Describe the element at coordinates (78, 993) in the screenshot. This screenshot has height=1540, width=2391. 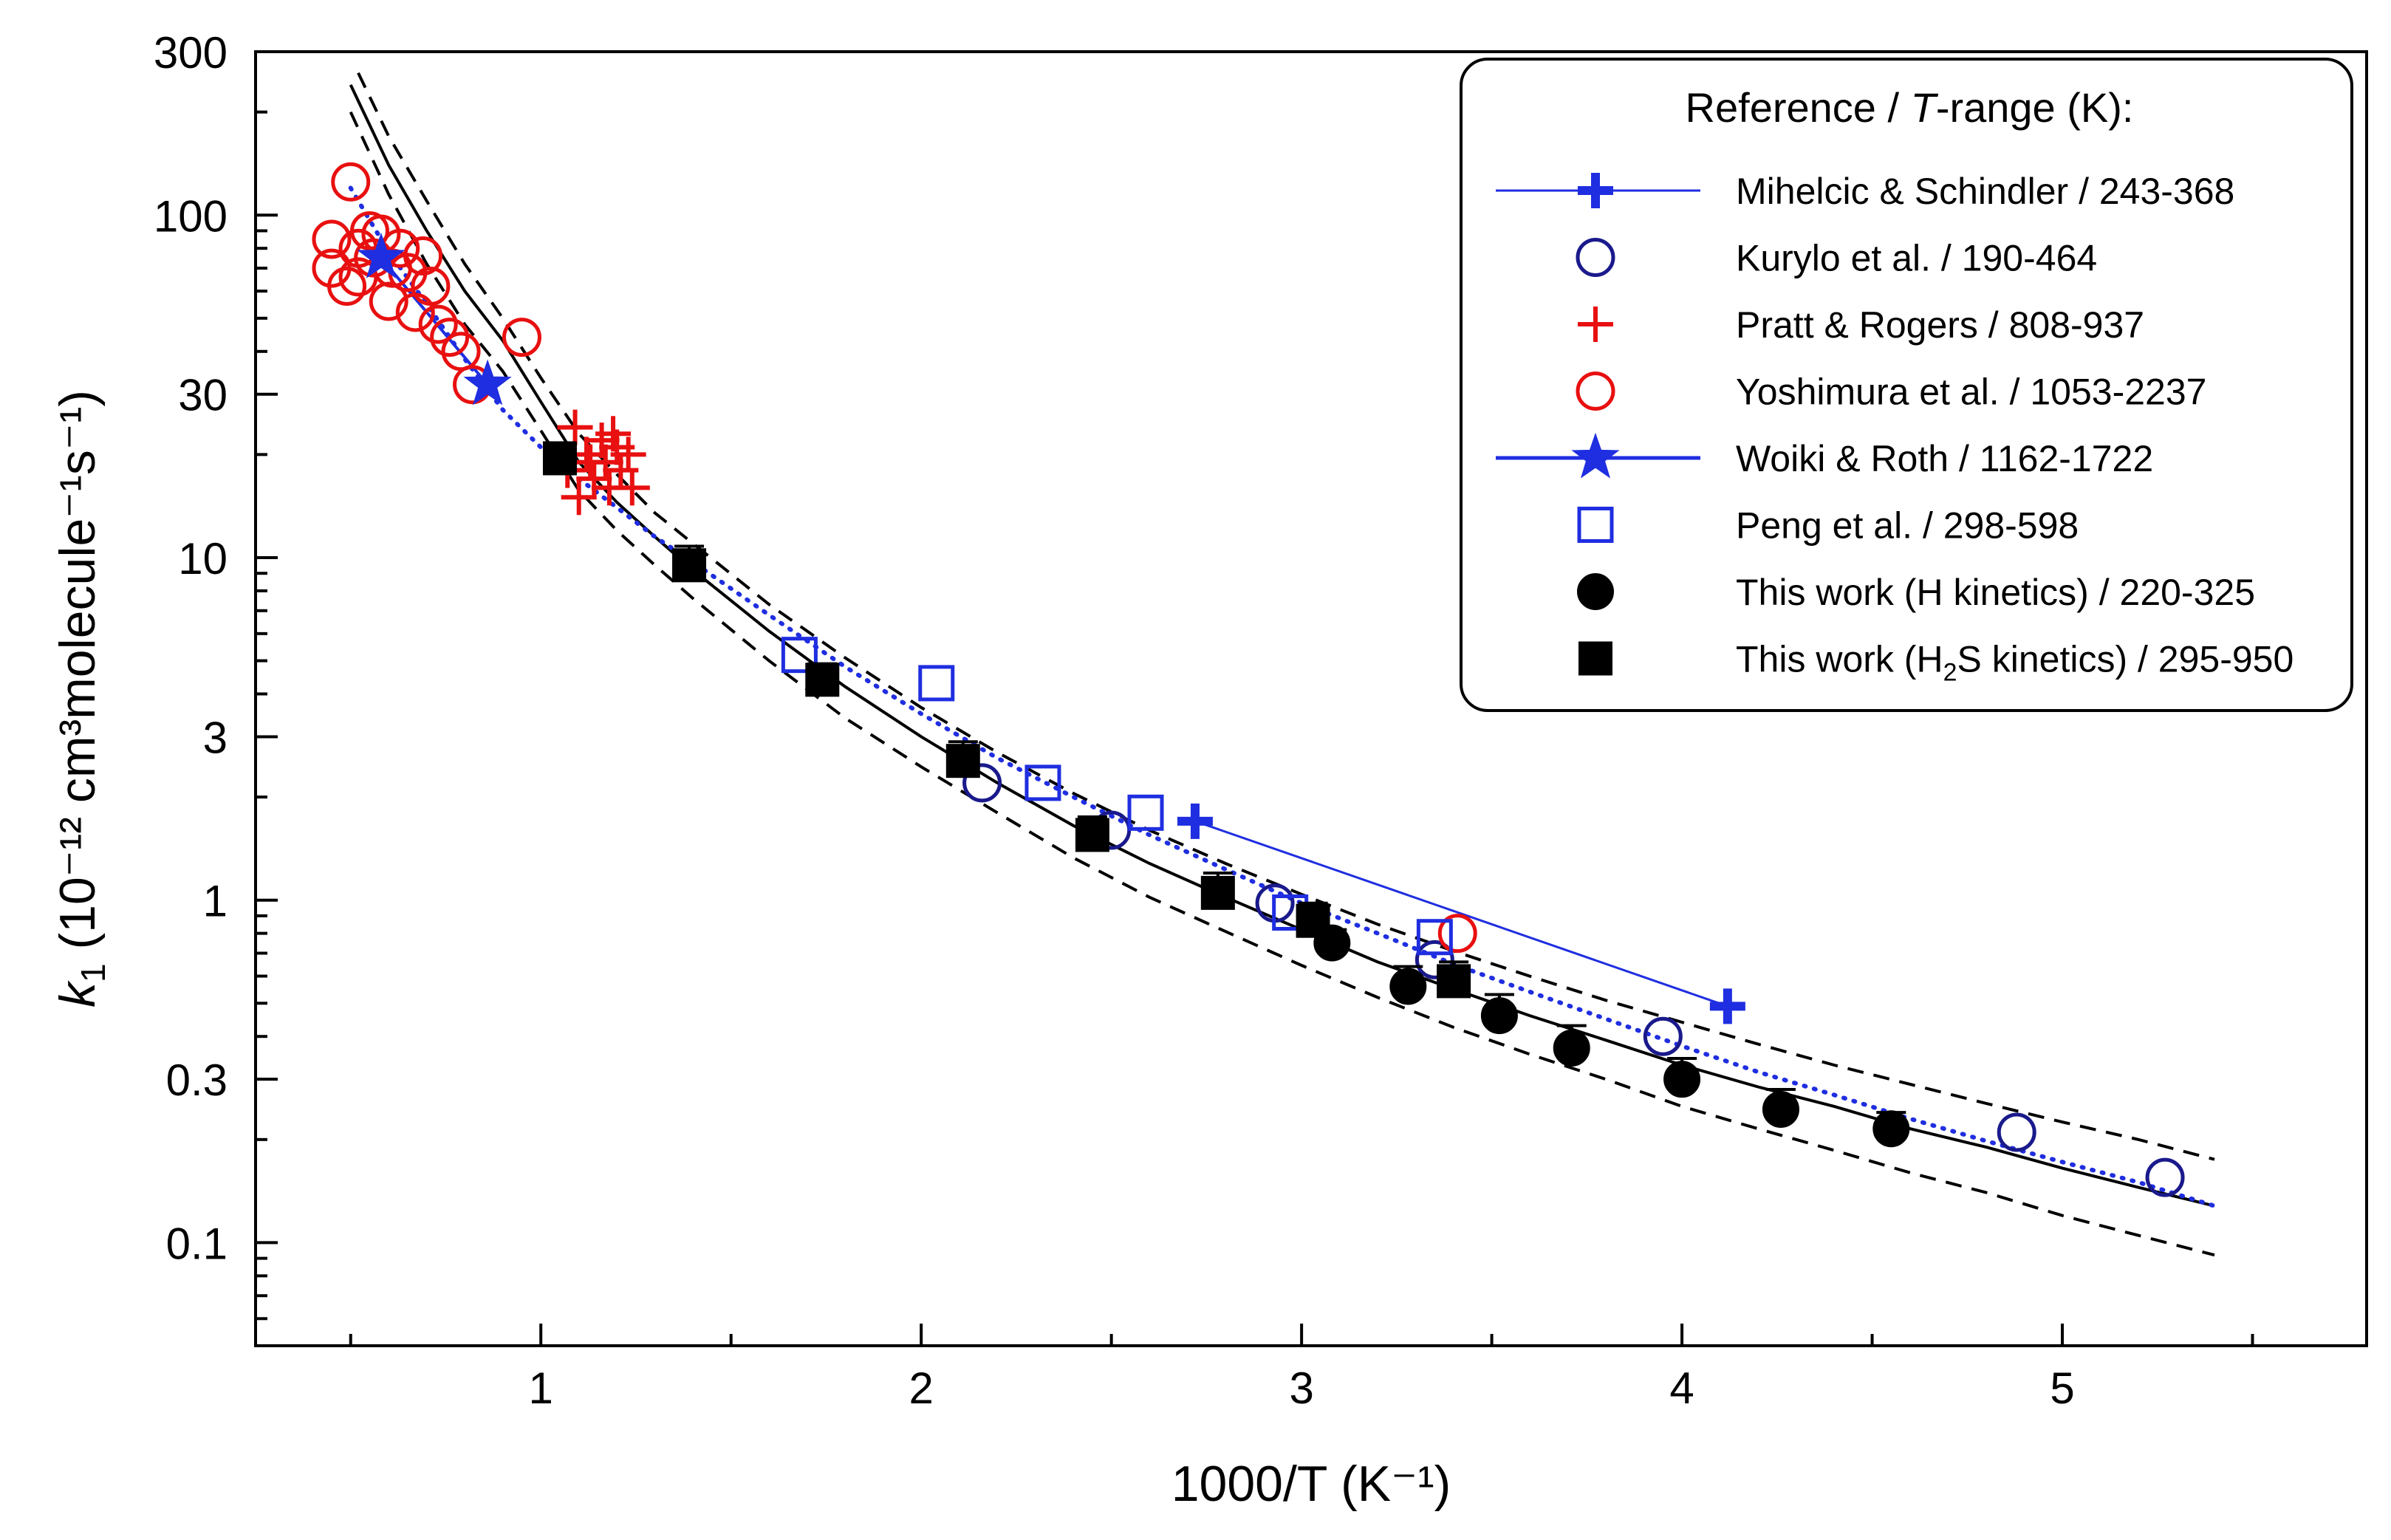
I see `y-axis-symbol: k` at that location.